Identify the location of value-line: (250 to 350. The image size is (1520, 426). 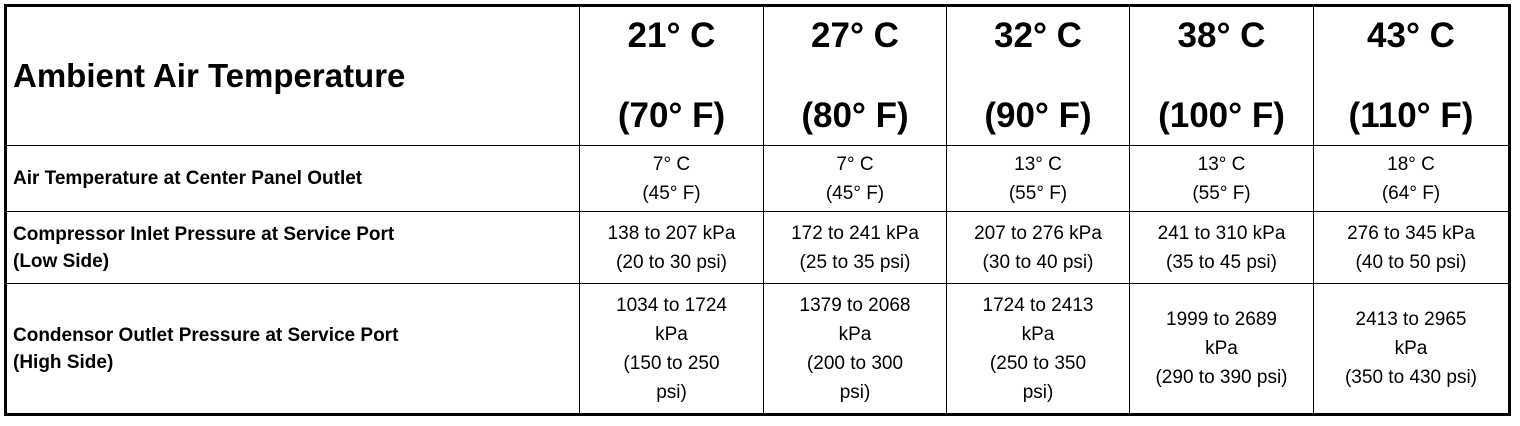
(1038, 363).